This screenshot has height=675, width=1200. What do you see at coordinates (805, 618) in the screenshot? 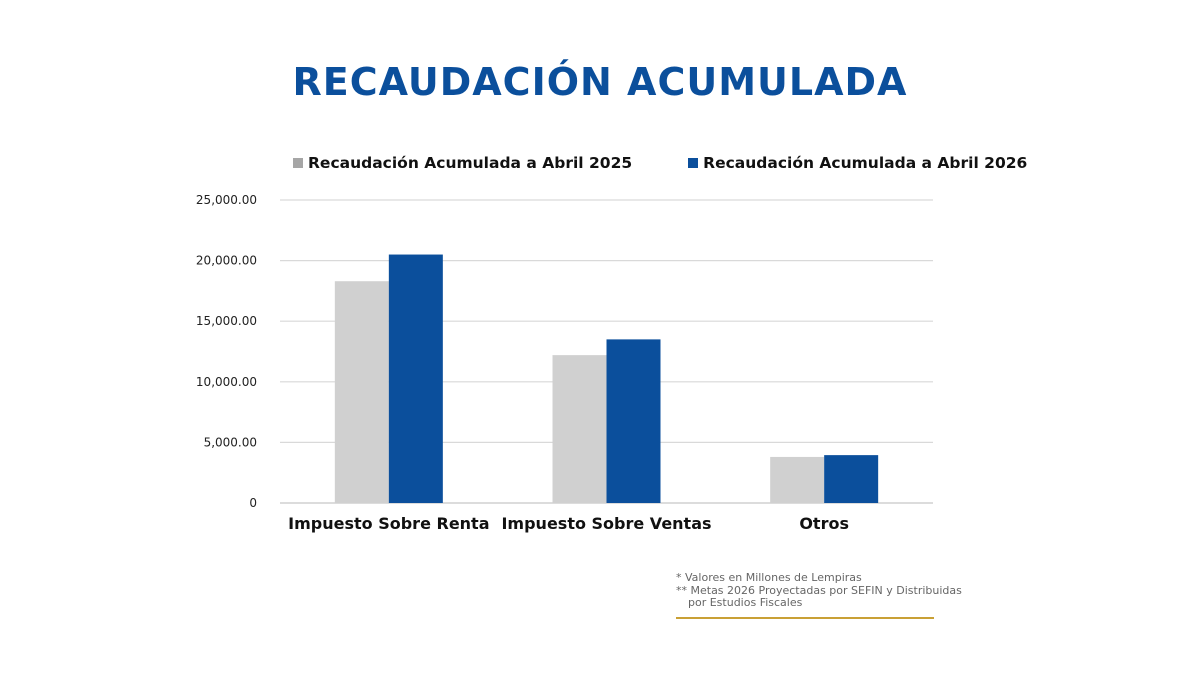
I see `footnote-rule` at bounding box center [805, 618].